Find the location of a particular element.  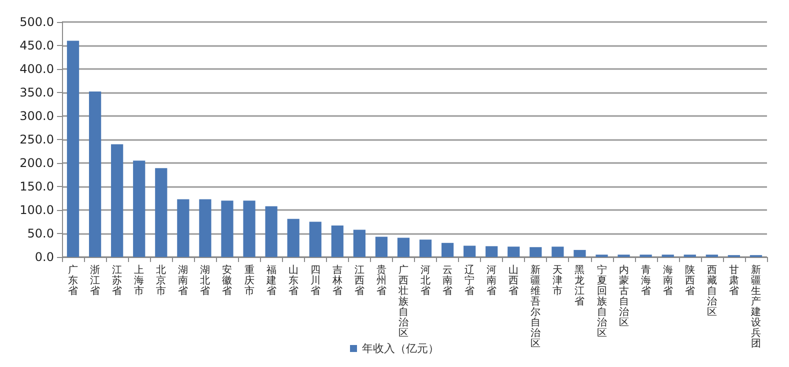

y-tick-label: 200.0 is located at coordinates (37, 163).